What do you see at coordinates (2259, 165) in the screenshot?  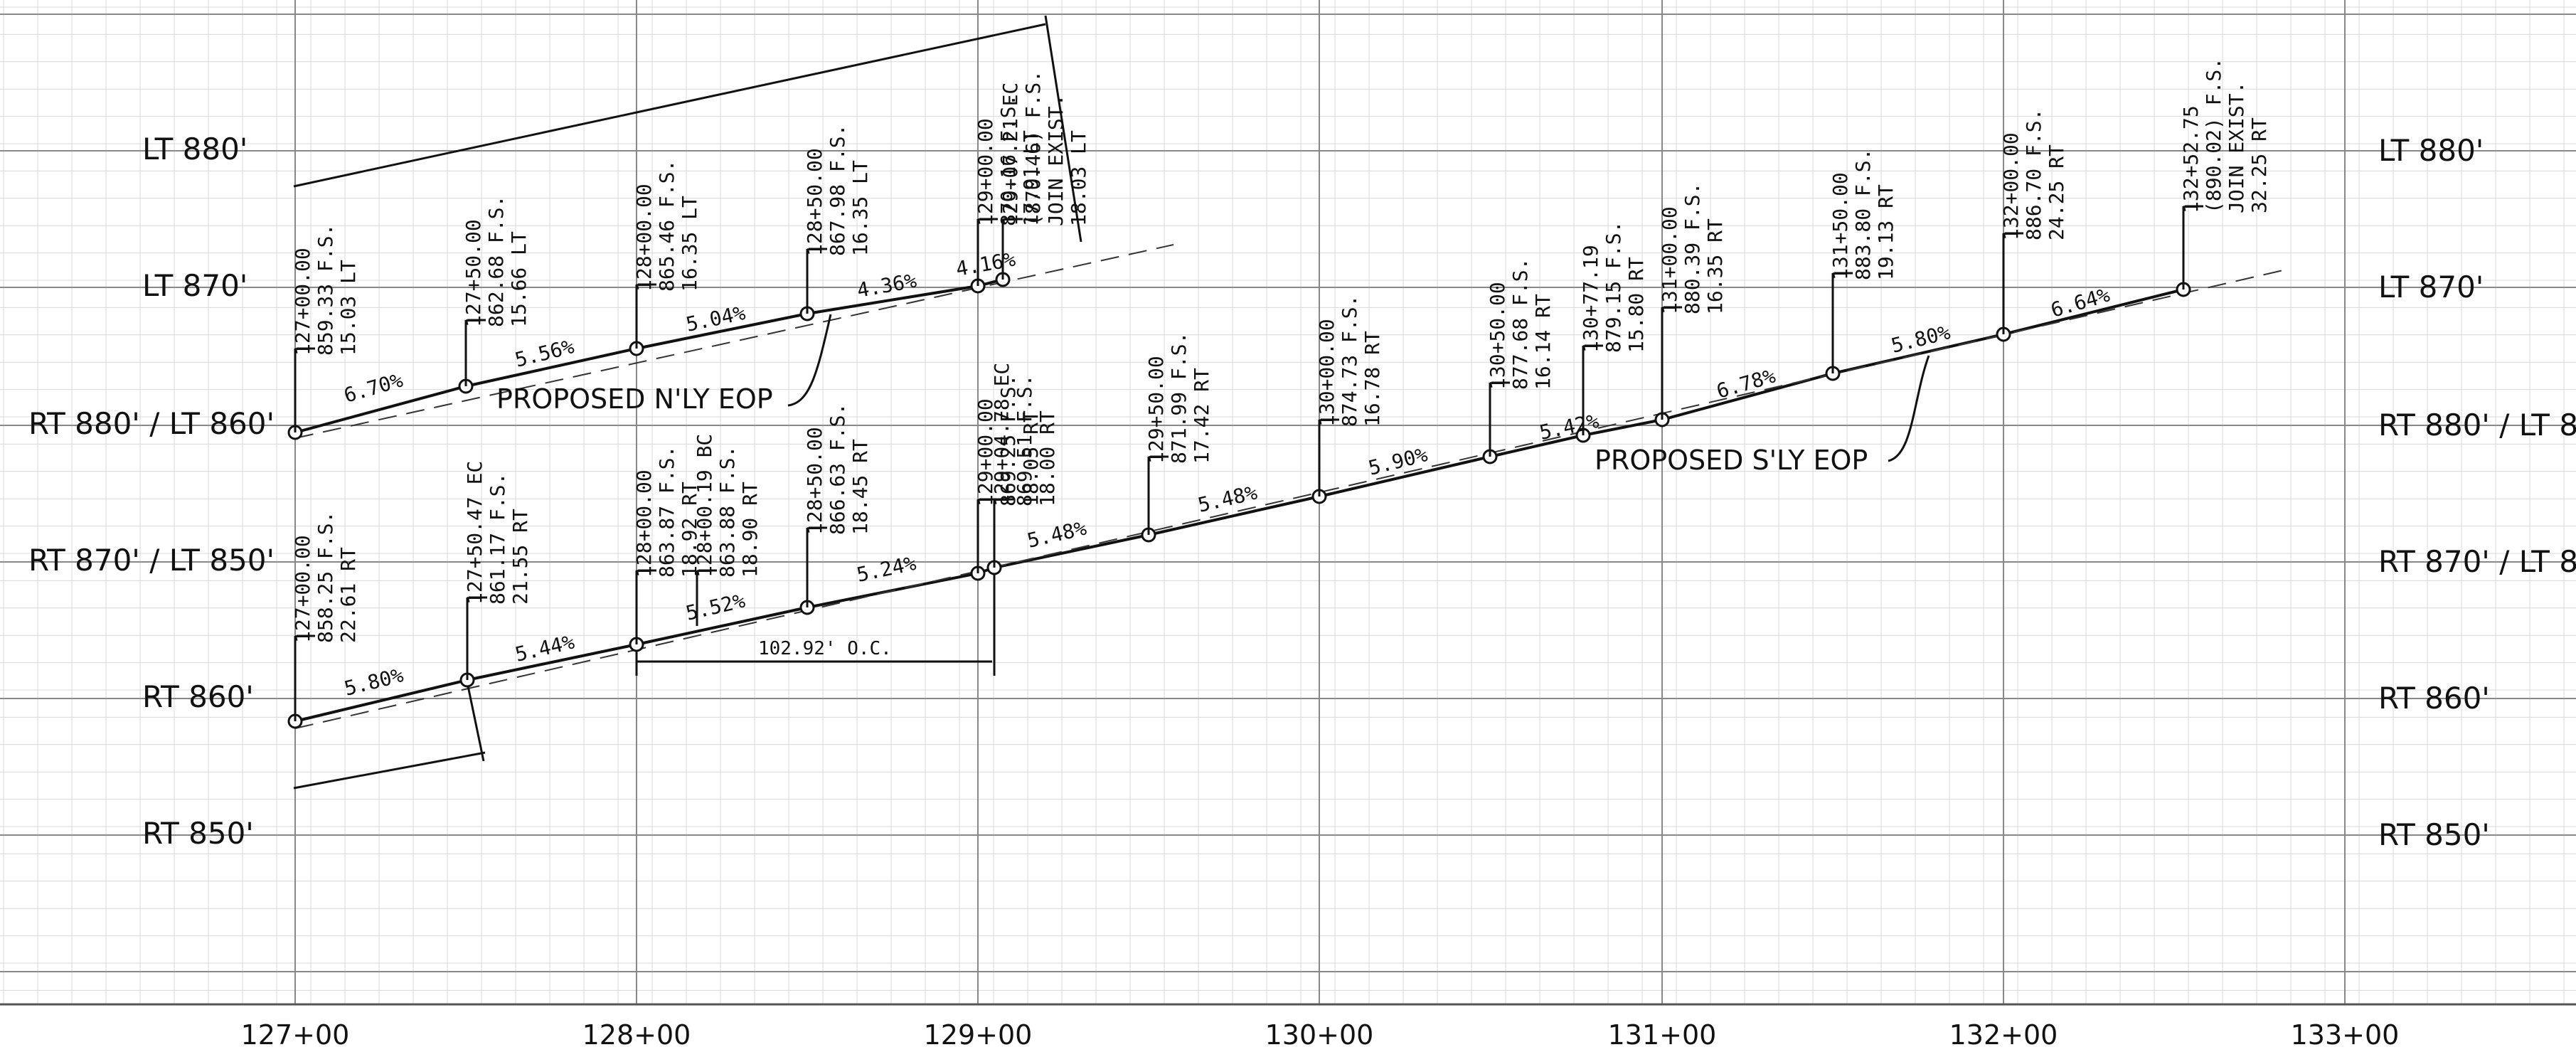 I see `south-callout-text: 32.25 RT` at bounding box center [2259, 165].